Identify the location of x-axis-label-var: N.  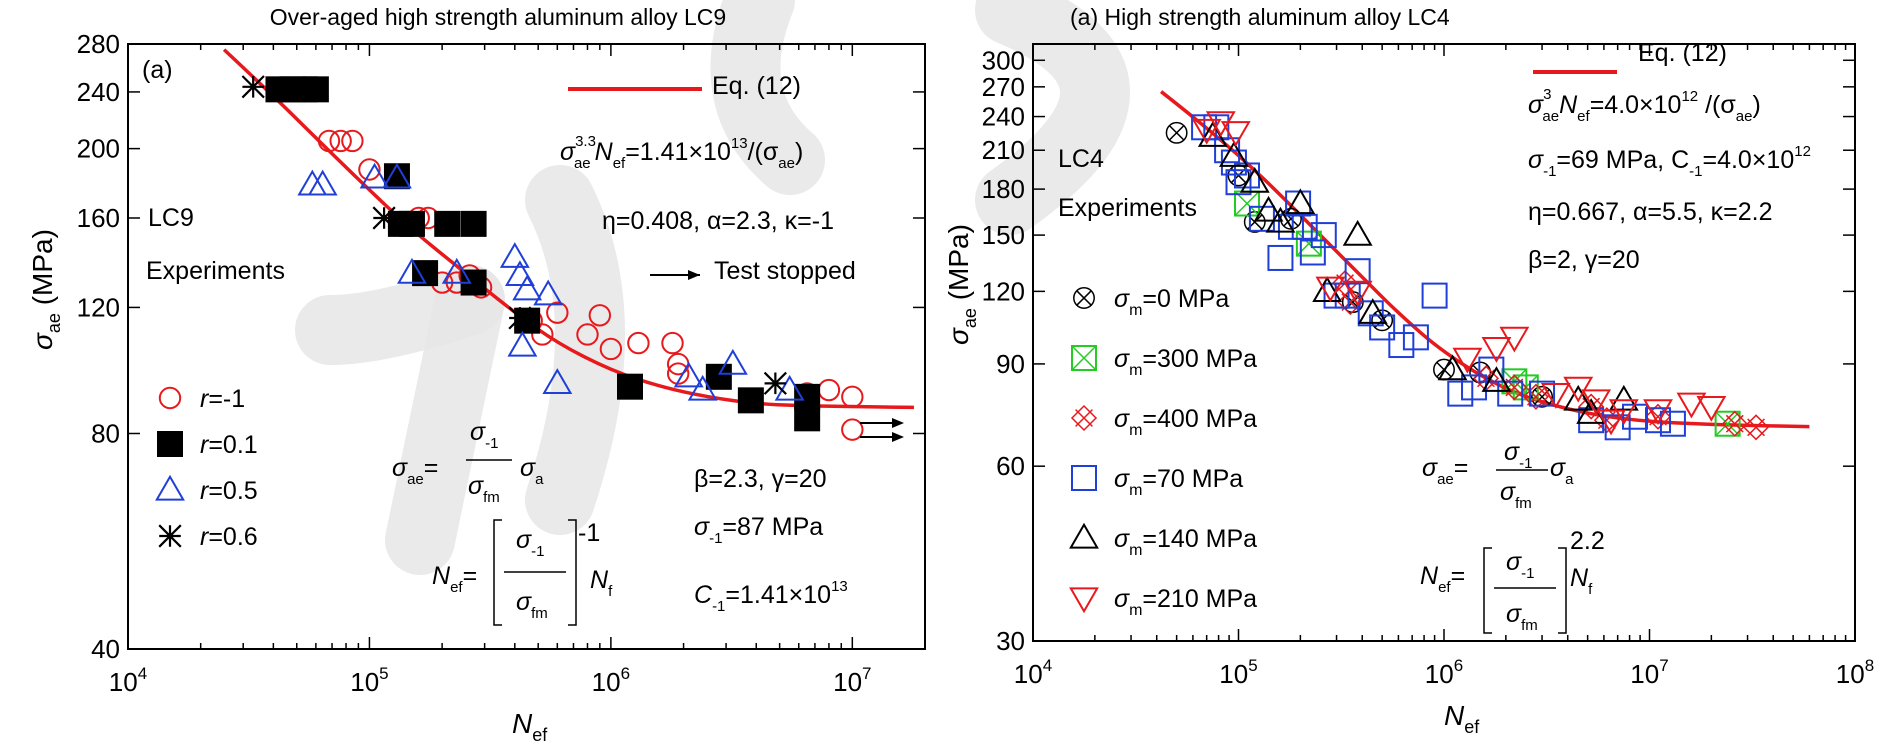
(1454, 715).